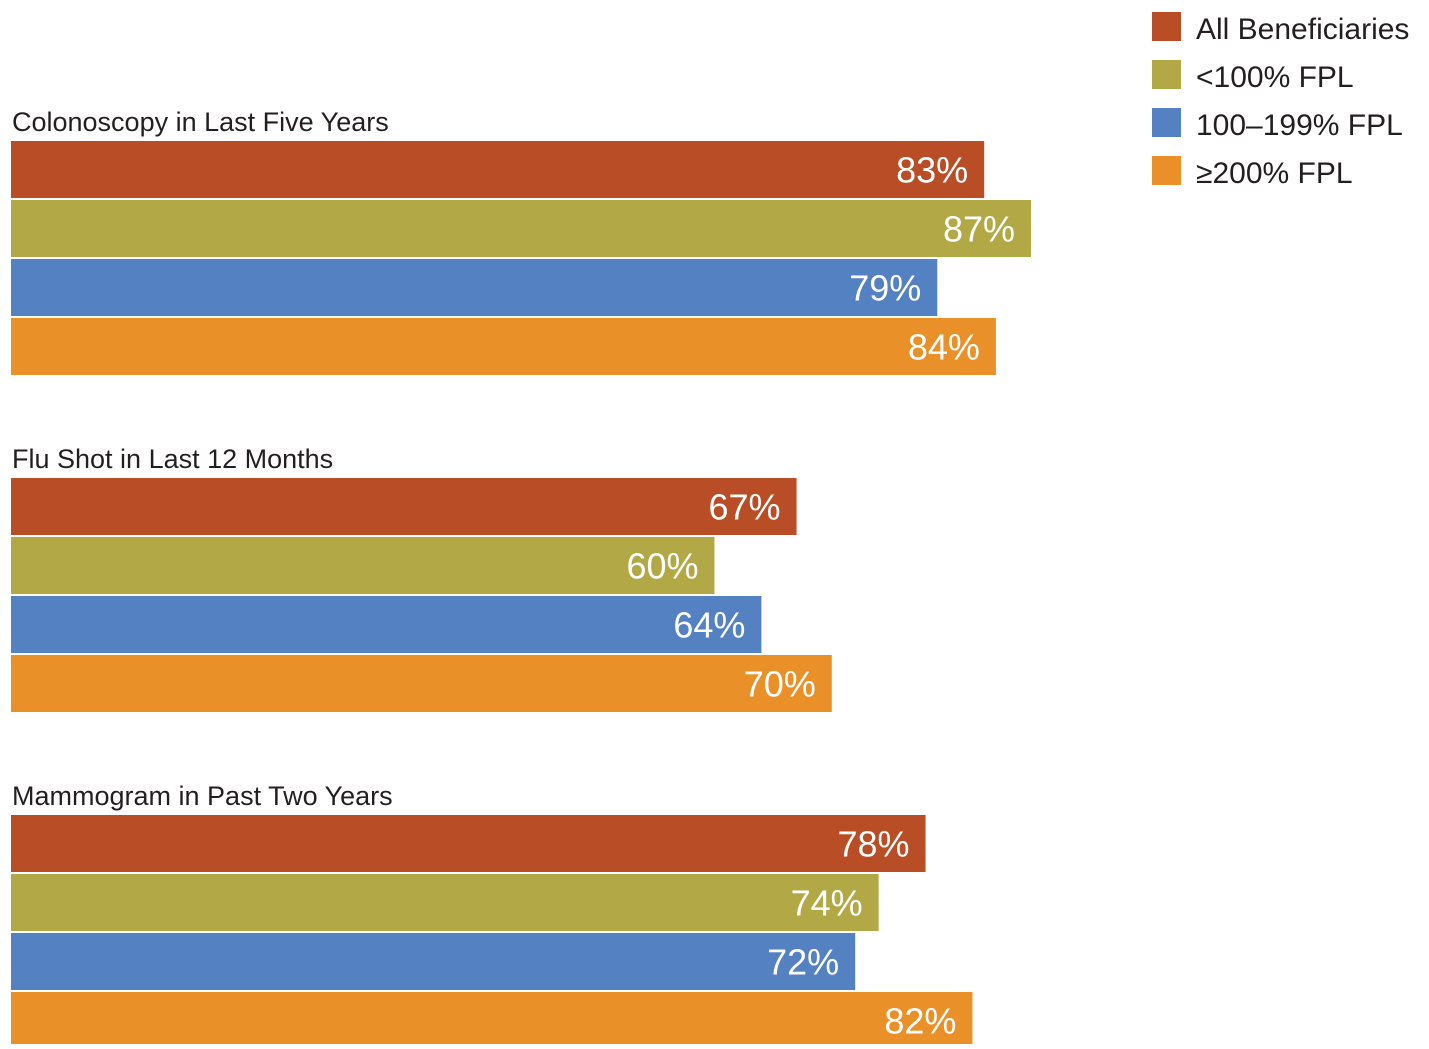 Image resolution: width=1429 pixels, height=1049 pixels. I want to click on group-title: Colonoscopy in Last Five Years, so click(200, 122).